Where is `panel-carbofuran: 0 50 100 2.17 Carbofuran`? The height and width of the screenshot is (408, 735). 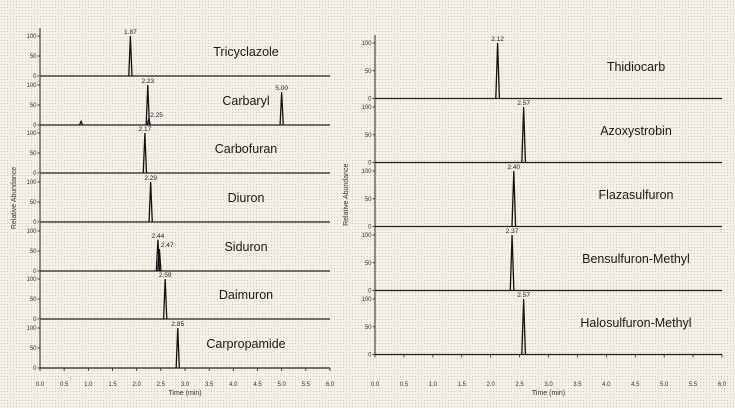 panel-carbofuran: 0 50 100 2.17 Carbofuran is located at coordinates (178, 151).